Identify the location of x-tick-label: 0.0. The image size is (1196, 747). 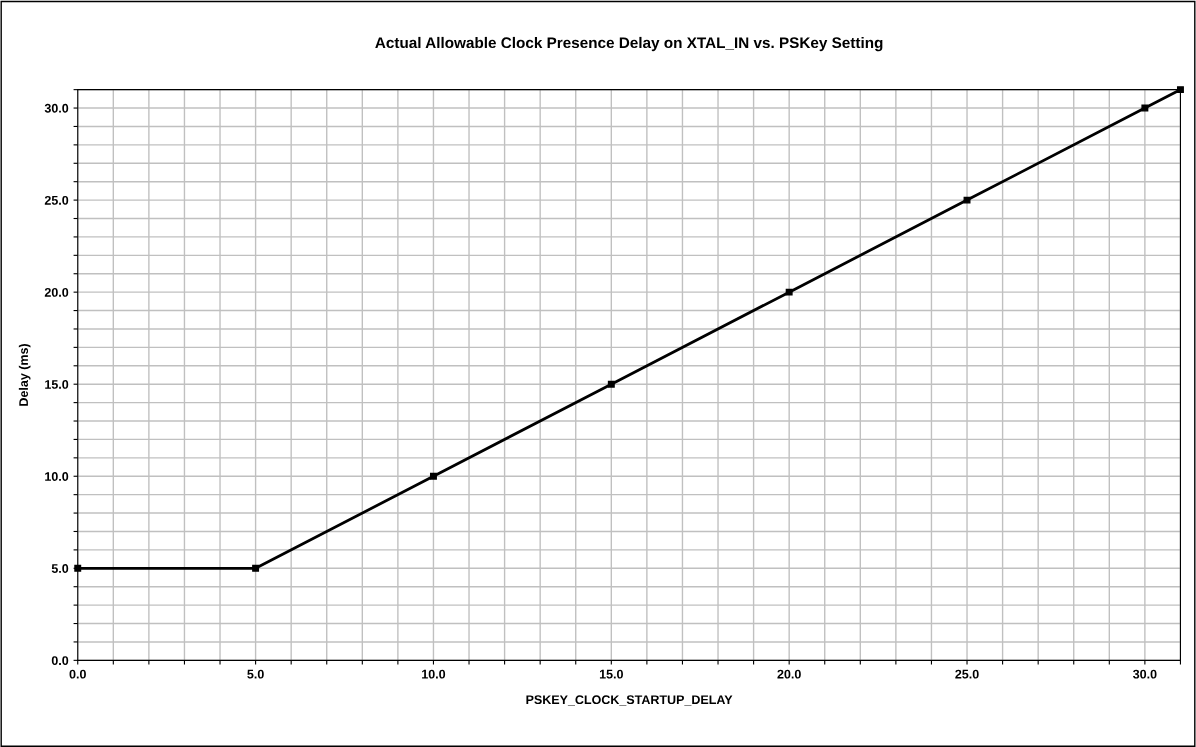
(77, 674).